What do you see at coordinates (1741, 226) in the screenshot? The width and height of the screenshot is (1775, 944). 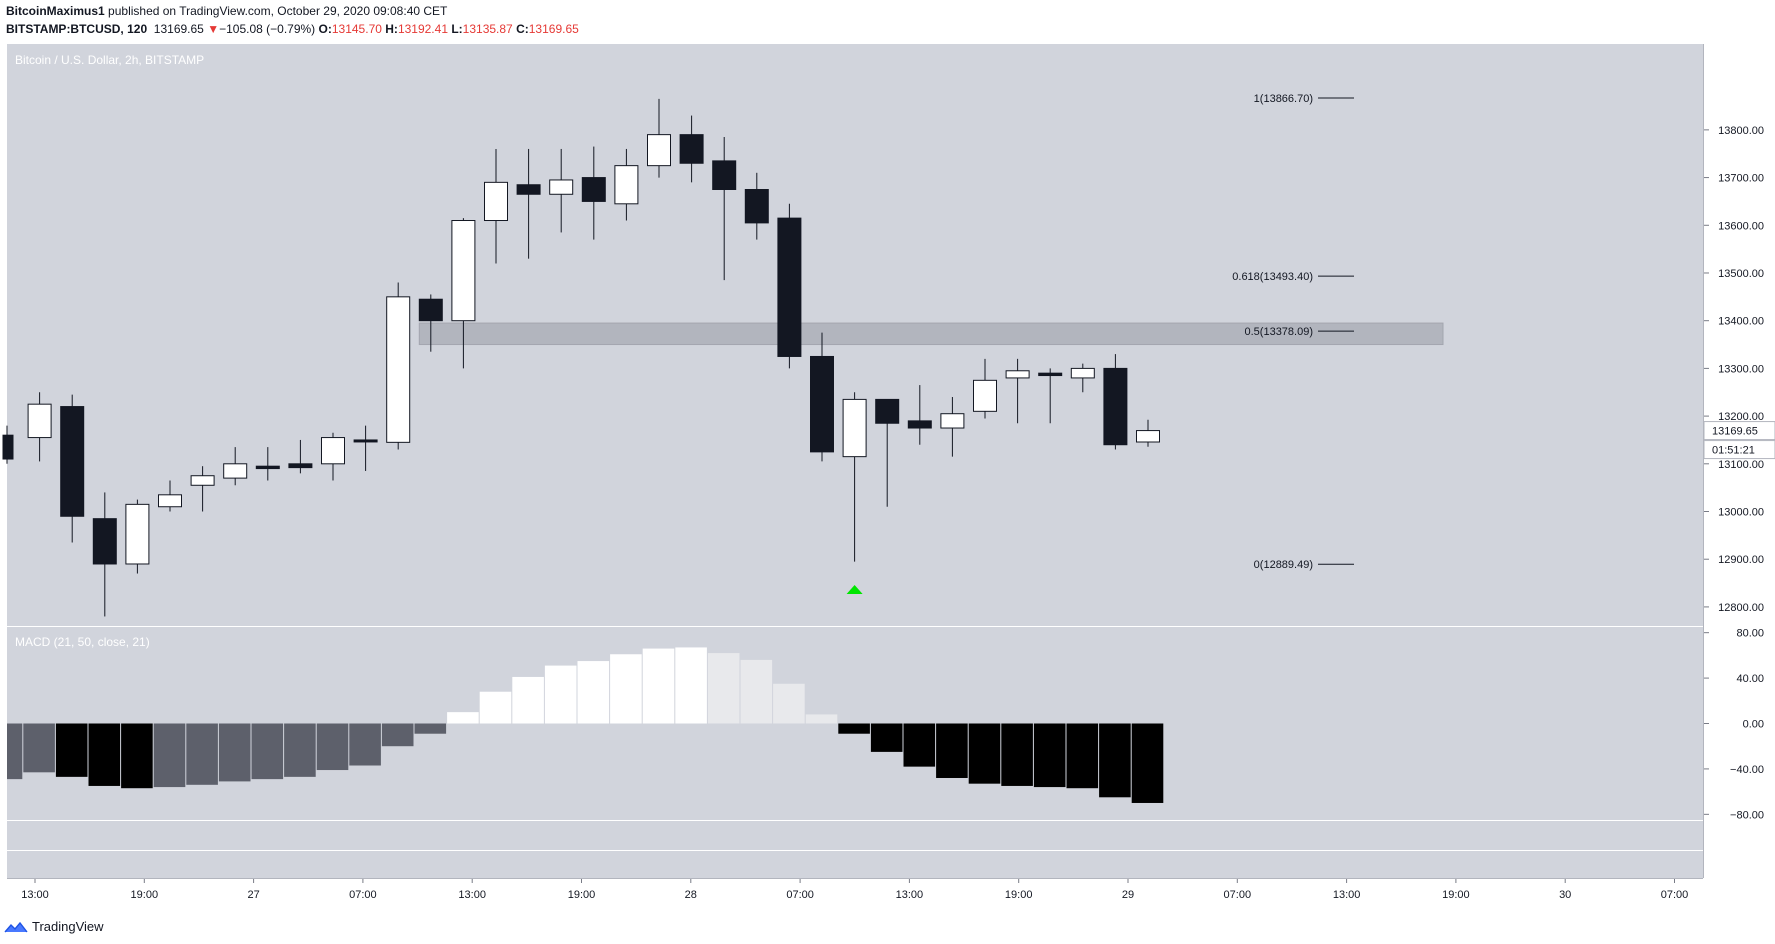 I see `price-tick-label: 13600.00` at bounding box center [1741, 226].